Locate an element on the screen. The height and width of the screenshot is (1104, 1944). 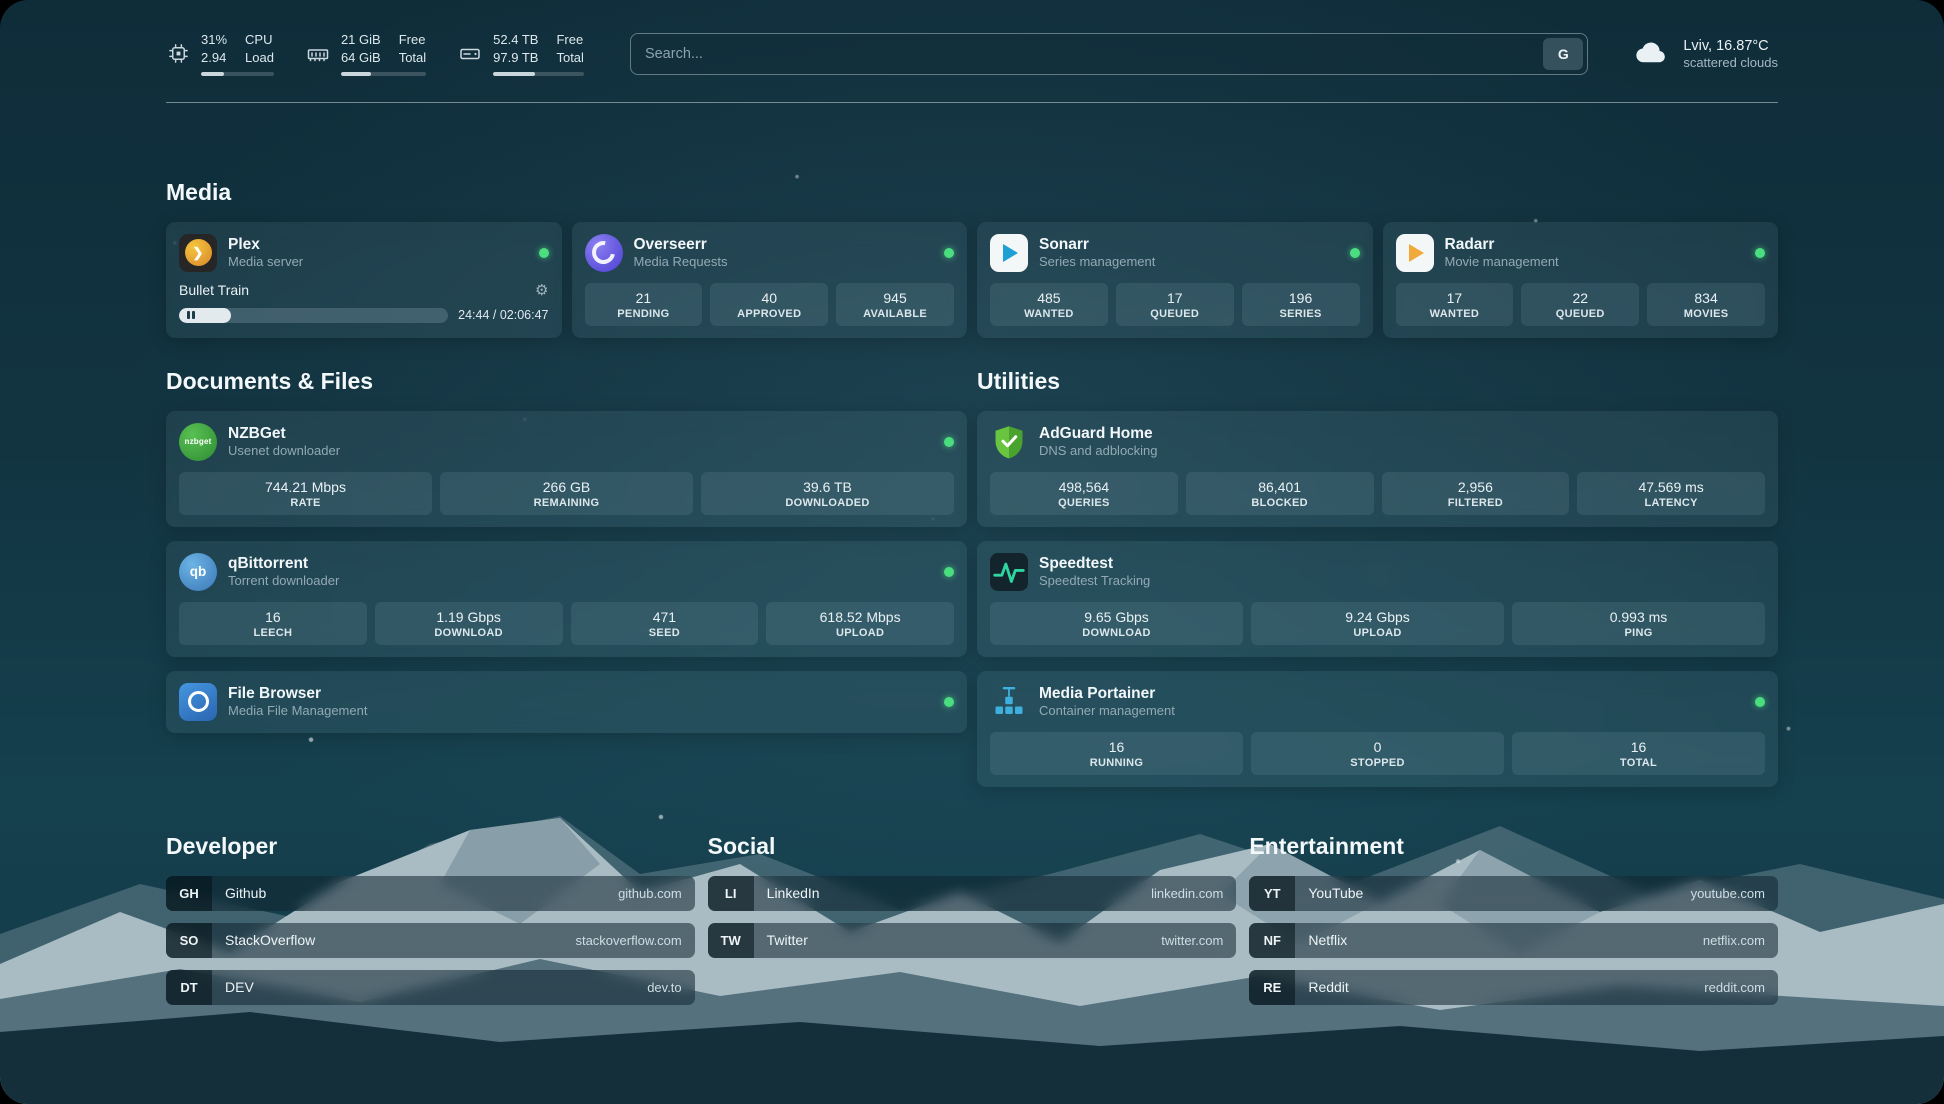
service-subtitle: DNS and adblocking is located at coordinates (1098, 451).